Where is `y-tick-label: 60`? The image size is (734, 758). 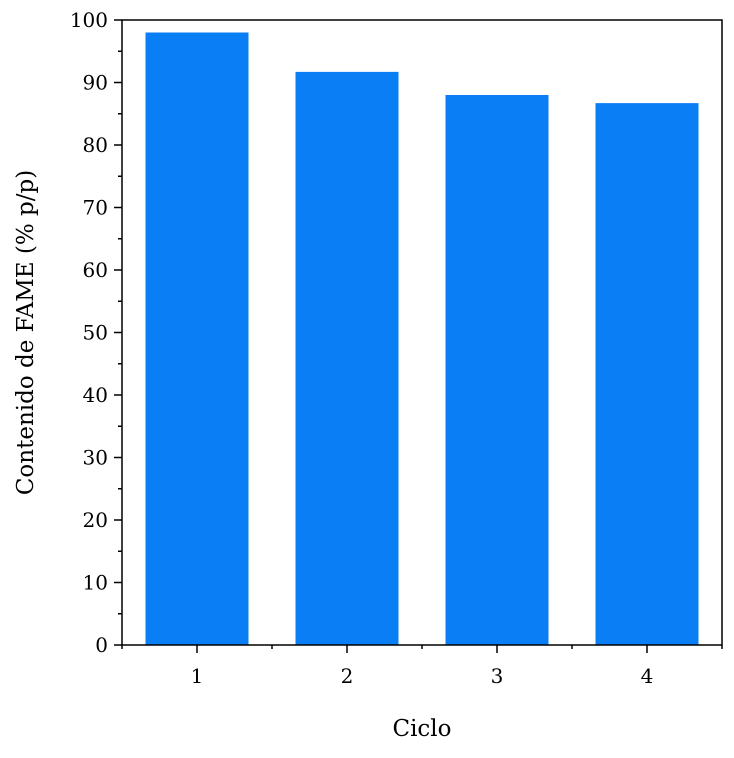 y-tick-label: 60 is located at coordinates (95, 270).